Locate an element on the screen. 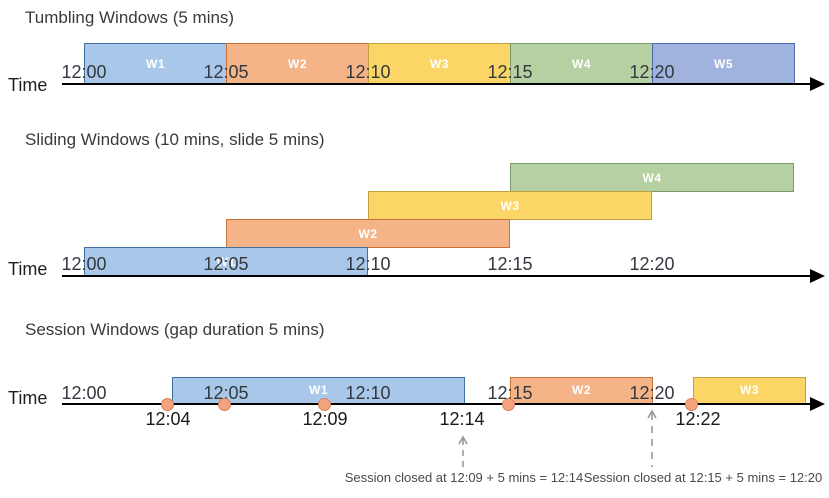  sliding-axis-arrow-icon is located at coordinates (817, 276).